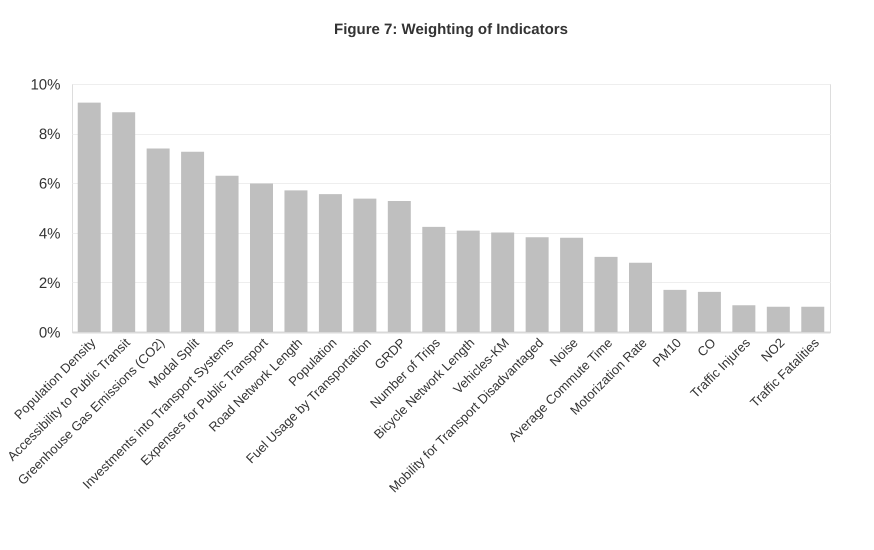 Image resolution: width=874 pixels, height=550 pixels. Describe the element at coordinates (49, 233) in the screenshot. I see `y-tick-label: 4%` at that location.